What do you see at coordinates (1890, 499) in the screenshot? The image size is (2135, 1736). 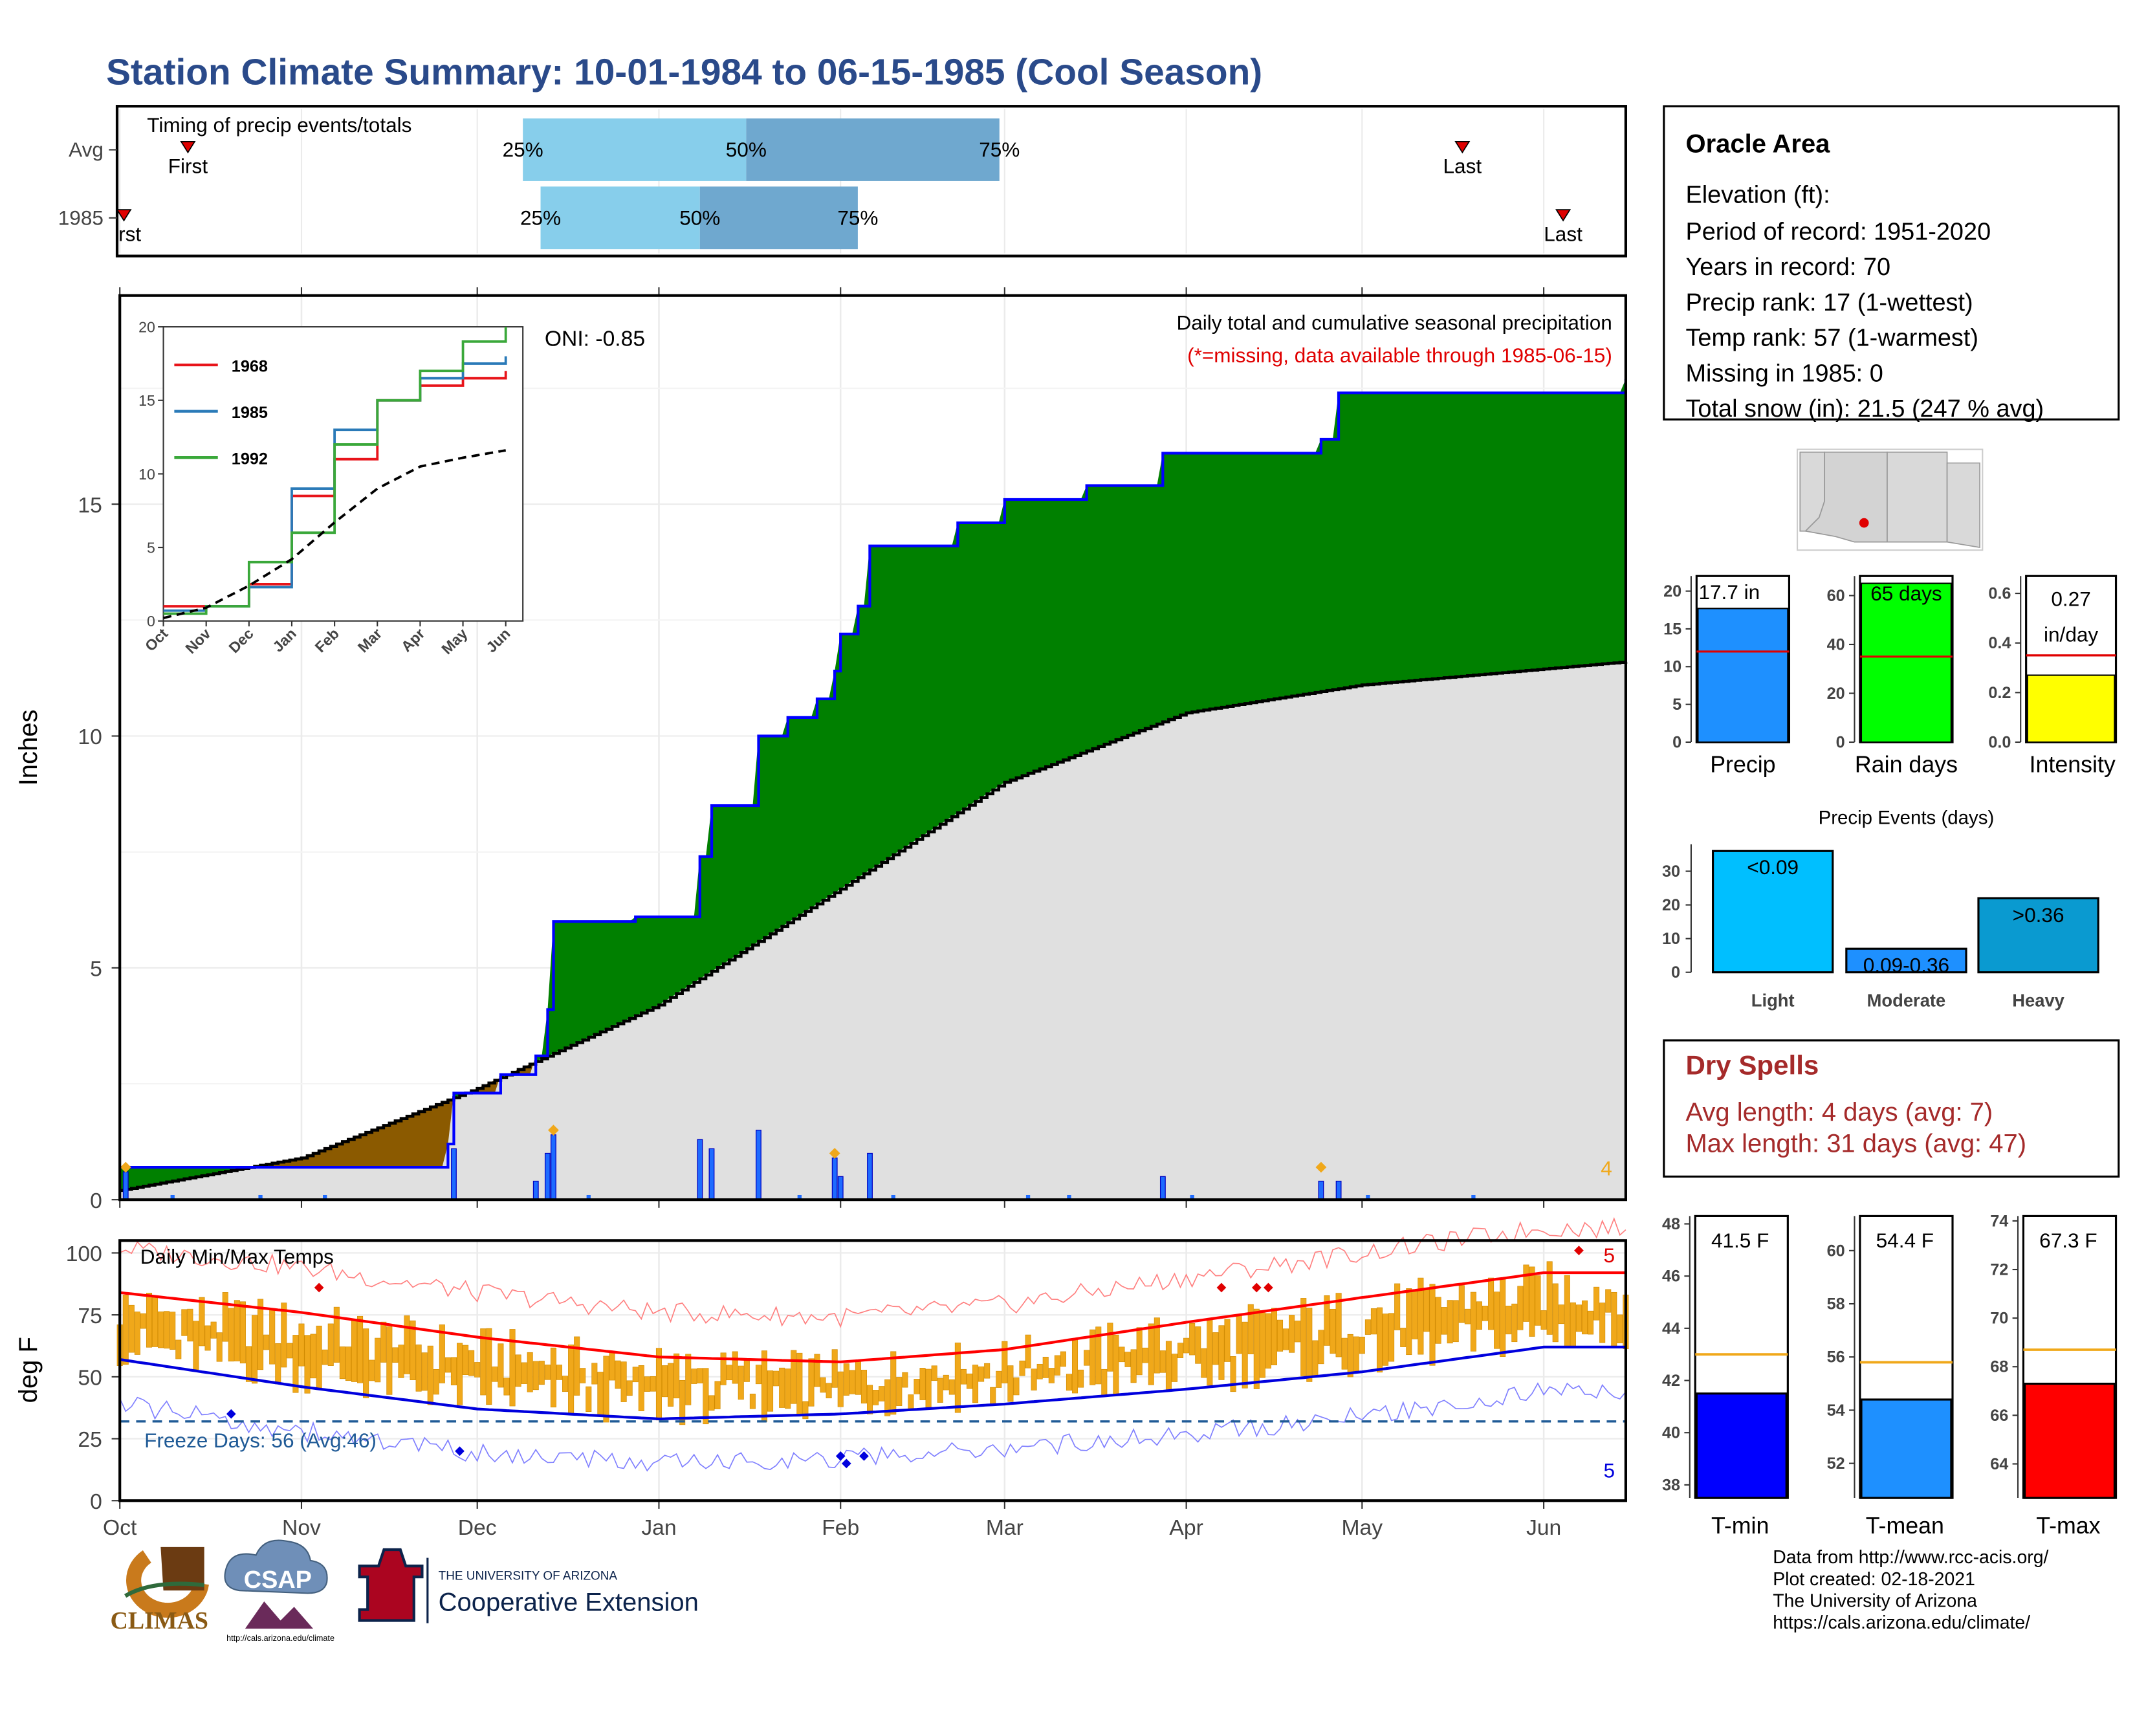 I see `location-map` at bounding box center [1890, 499].